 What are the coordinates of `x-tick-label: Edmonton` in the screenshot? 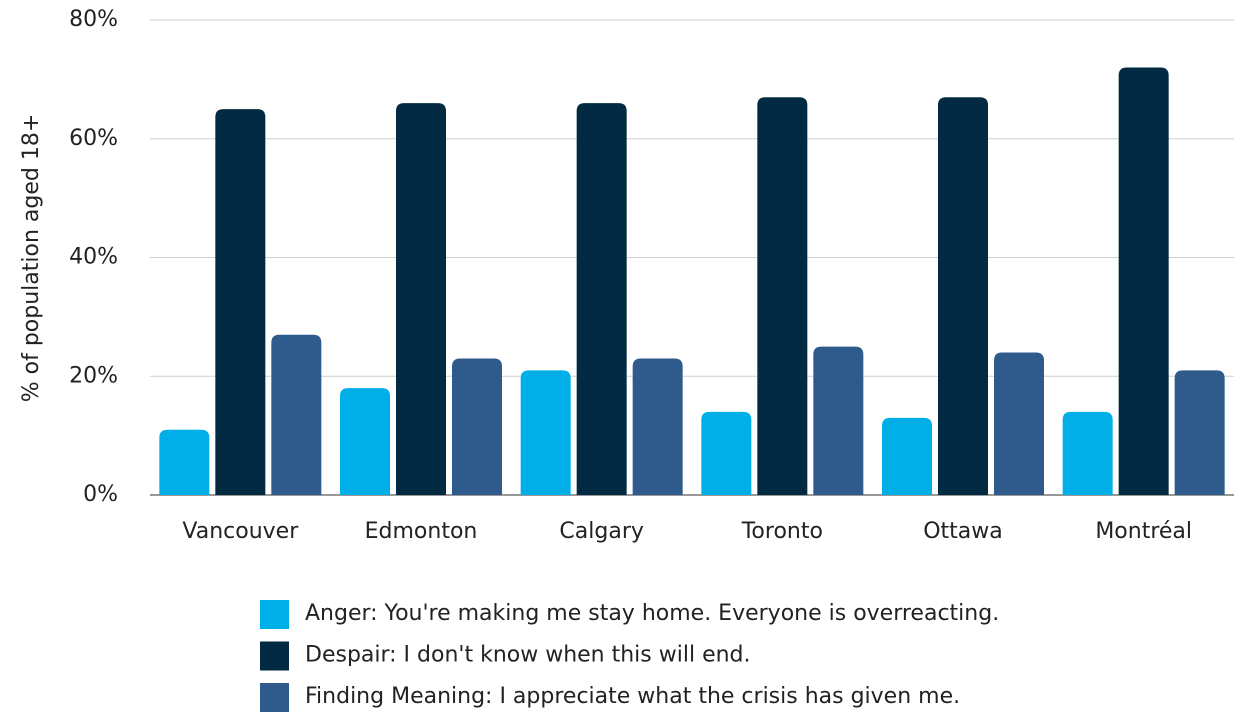 It's located at (421, 531).